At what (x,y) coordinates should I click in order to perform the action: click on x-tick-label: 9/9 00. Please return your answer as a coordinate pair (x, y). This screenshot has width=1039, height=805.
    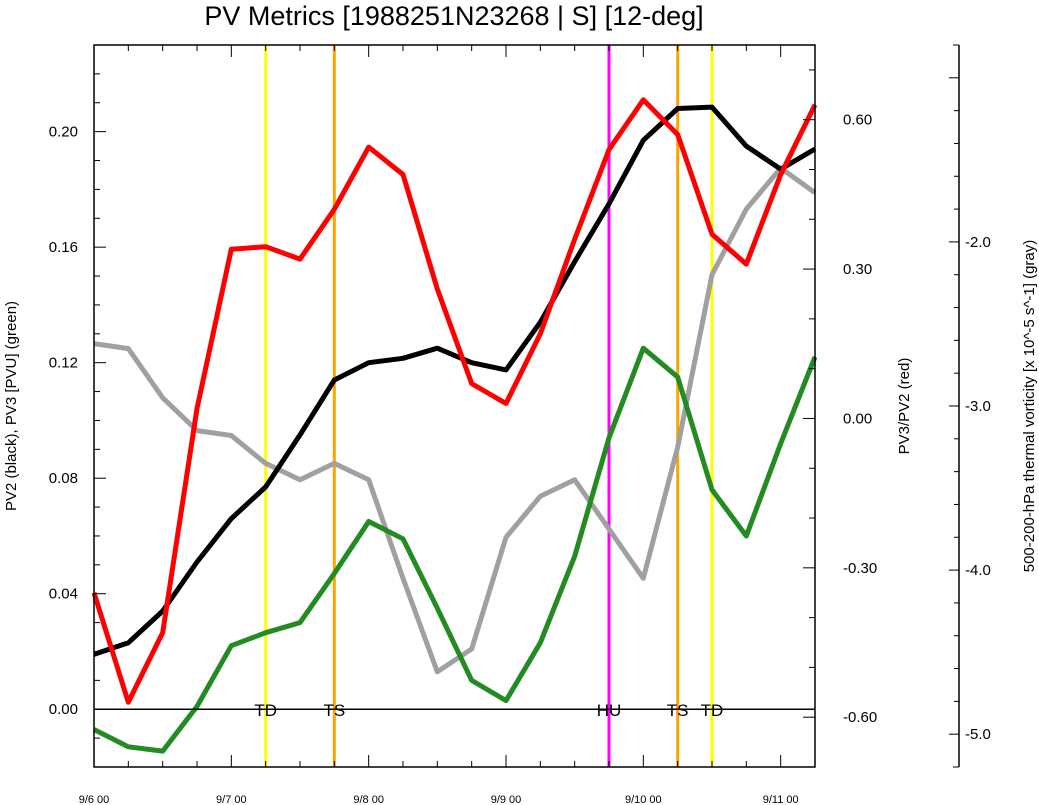
    Looking at the image, I should click on (506, 799).